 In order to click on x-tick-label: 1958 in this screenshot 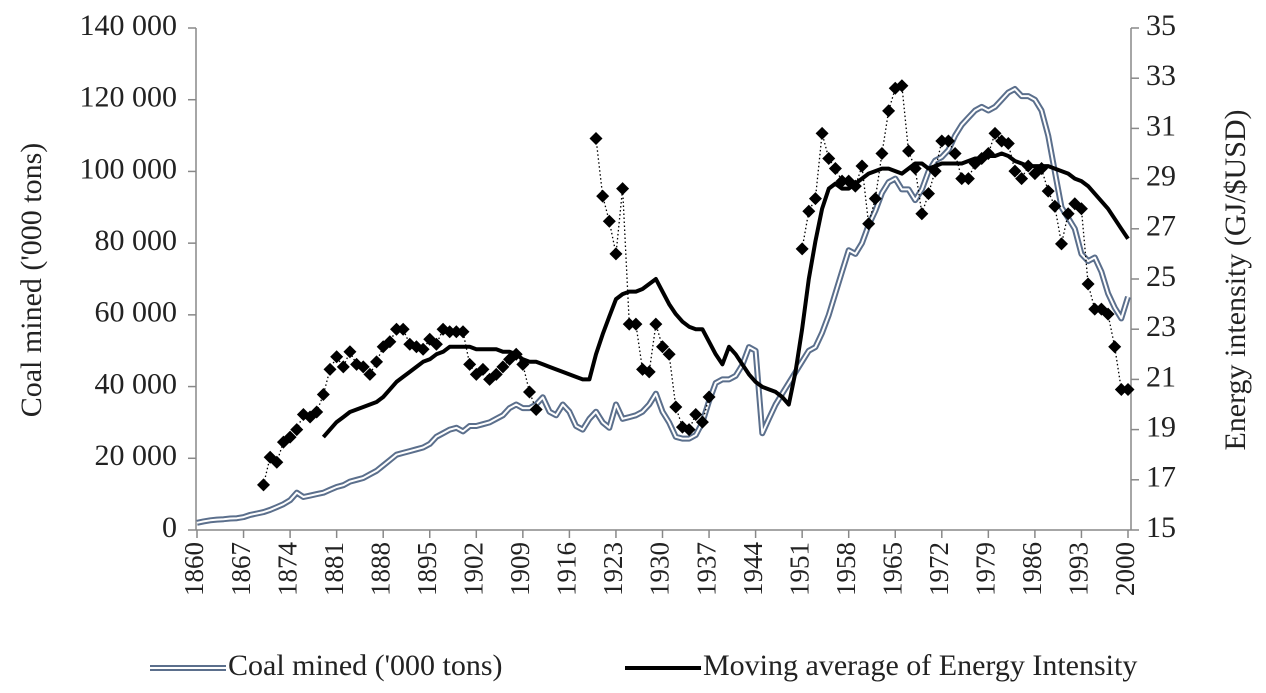, I will do `click(846, 569)`.